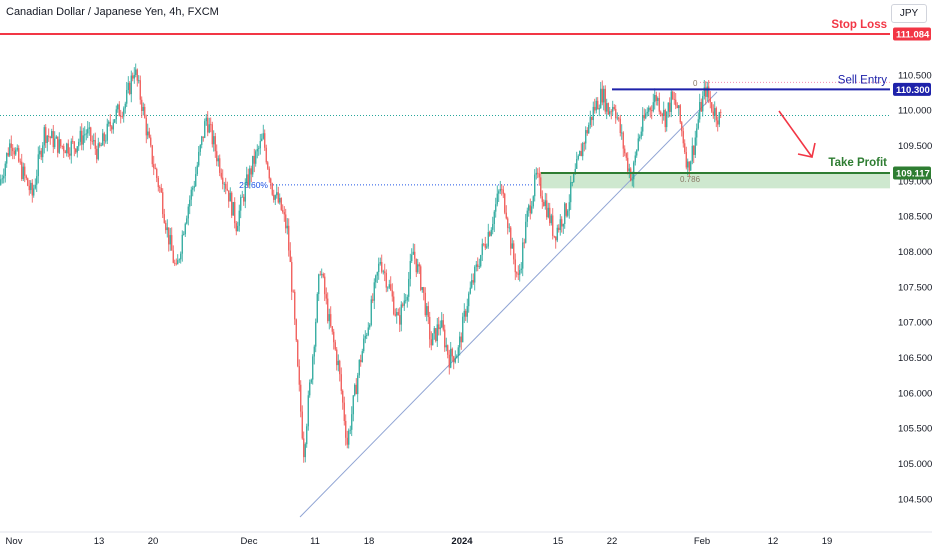 This screenshot has height=550, width=932. I want to click on fib-label-0: 0, so click(695, 83).